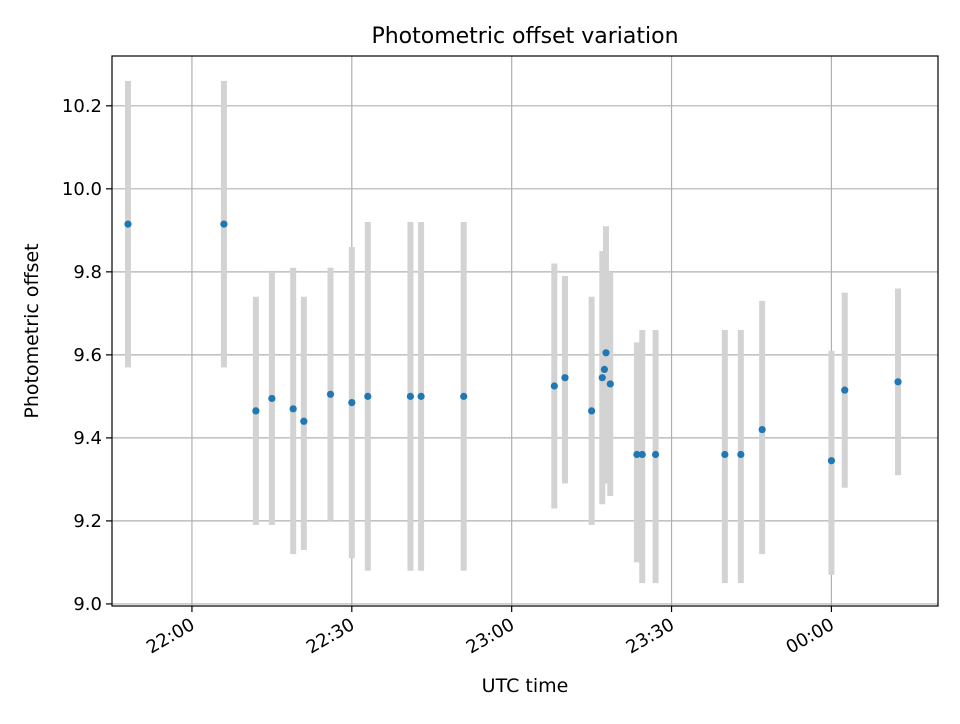 The width and height of the screenshot is (960, 724). I want to click on y-axis-label: Photometric offset, so click(32, 330).